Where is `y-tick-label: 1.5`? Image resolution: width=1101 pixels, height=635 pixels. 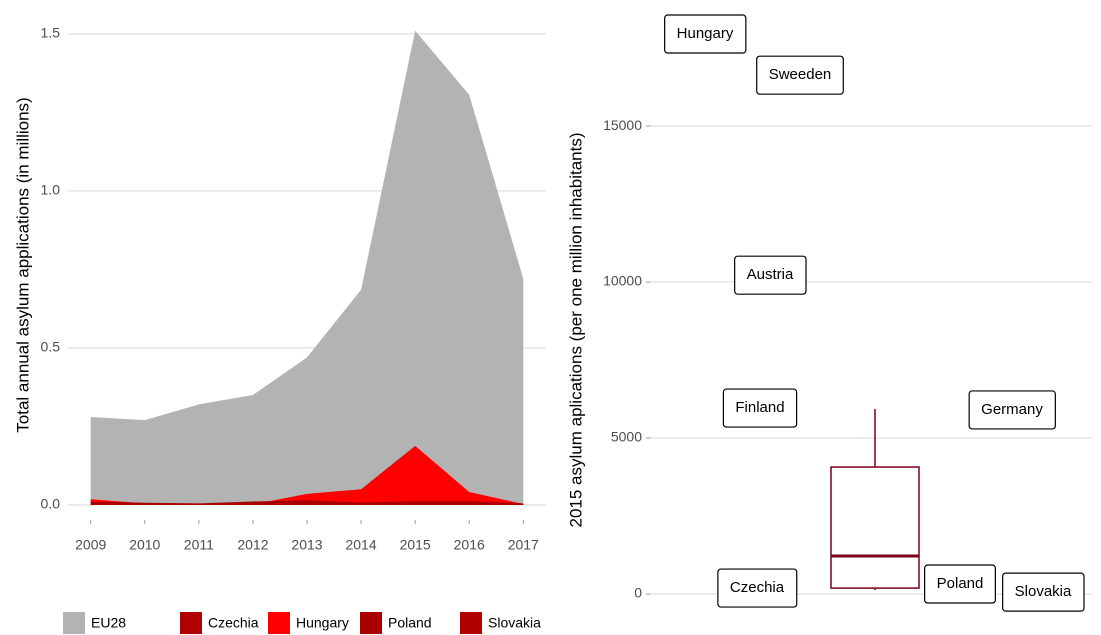
y-tick-label: 1.5 is located at coordinates (51, 33).